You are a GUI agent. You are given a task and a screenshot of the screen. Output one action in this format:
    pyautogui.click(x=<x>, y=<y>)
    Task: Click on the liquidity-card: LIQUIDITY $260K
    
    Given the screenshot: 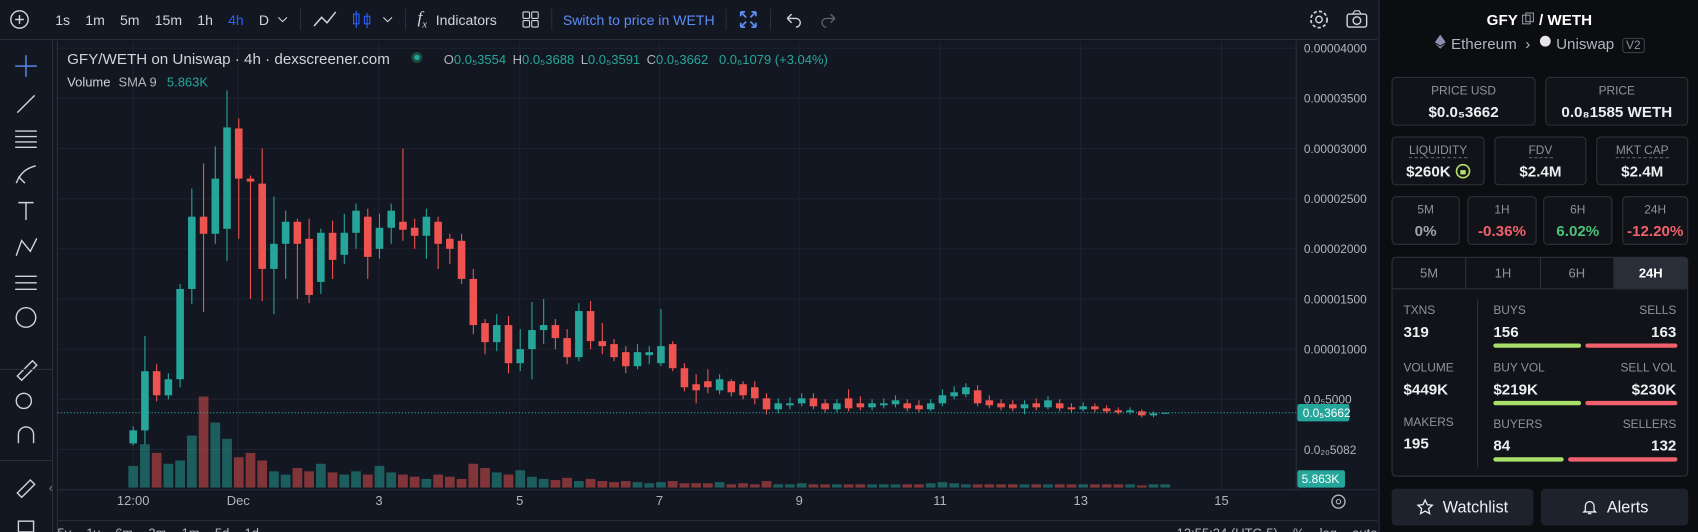 What is the action you would take?
    pyautogui.click(x=1438, y=161)
    